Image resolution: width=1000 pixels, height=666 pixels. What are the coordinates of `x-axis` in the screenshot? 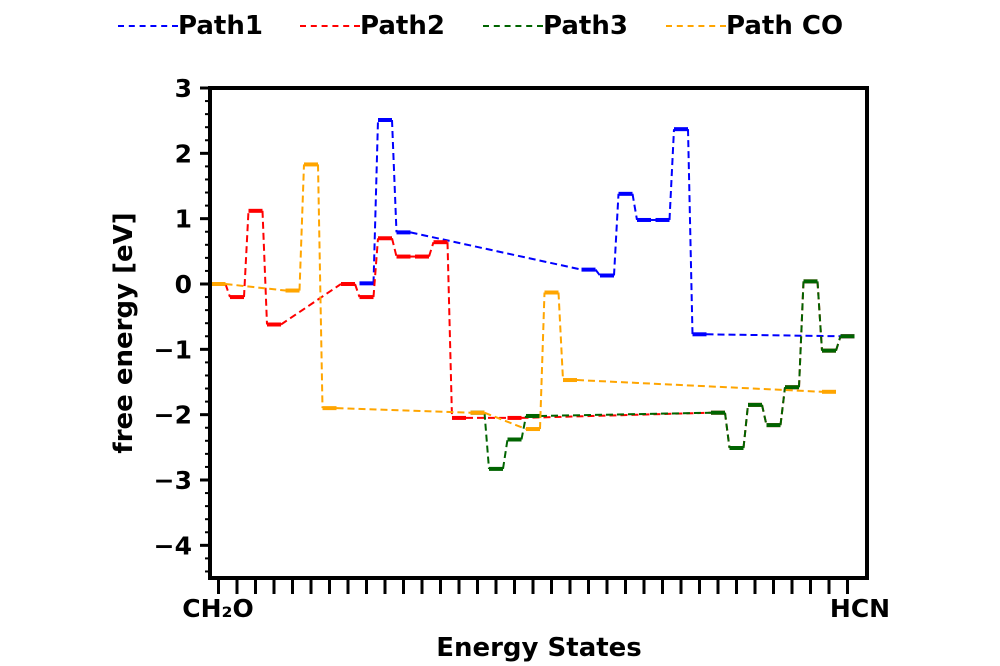 It's located at (533, 586).